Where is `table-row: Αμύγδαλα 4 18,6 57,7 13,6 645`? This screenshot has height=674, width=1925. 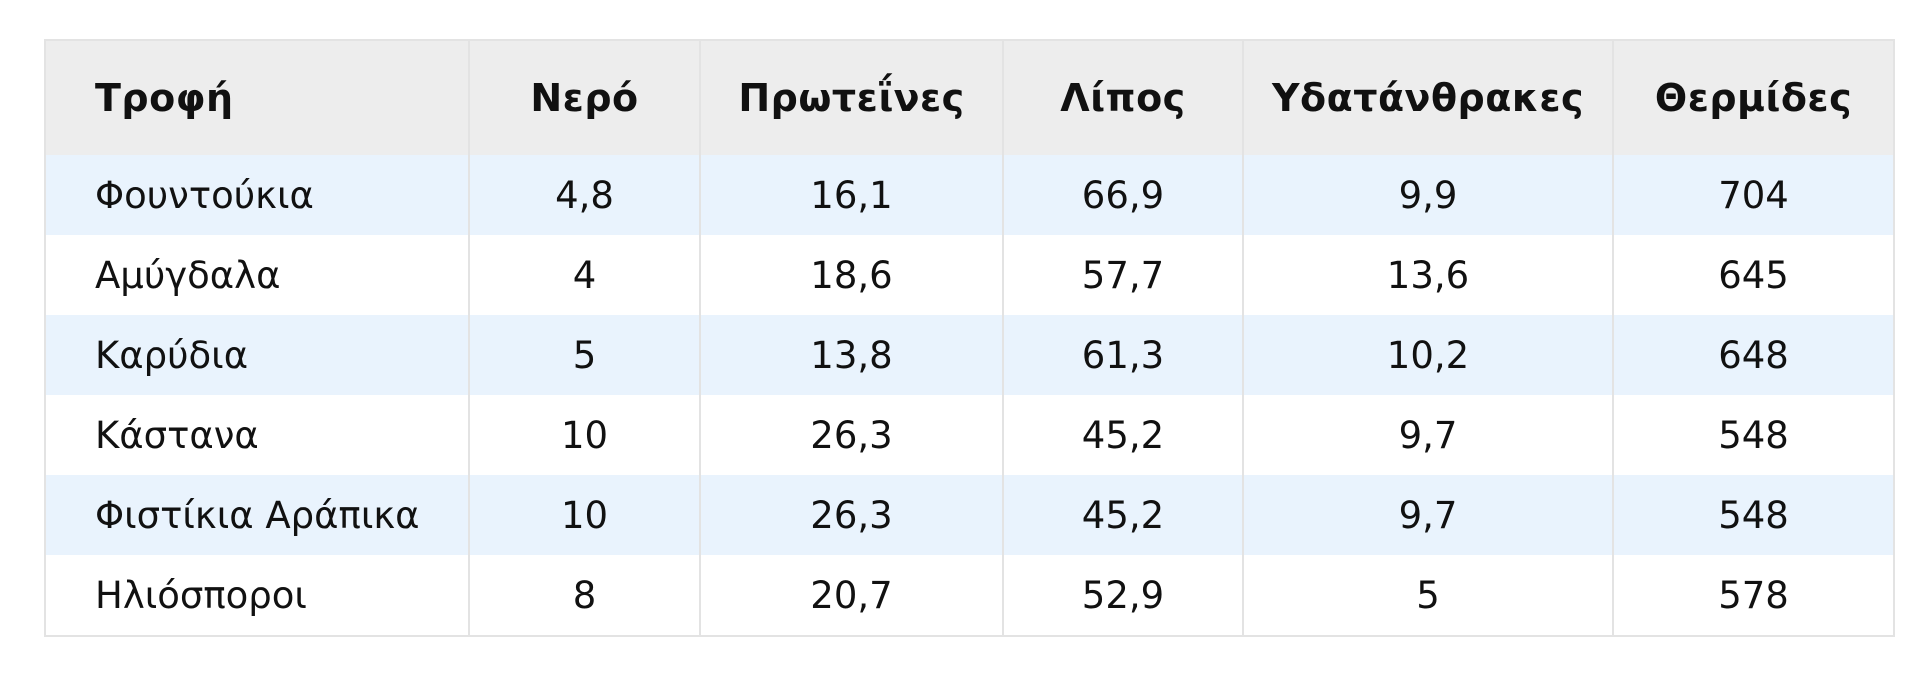
table-row: Αμύγδαλα 4 18,6 57,7 13,6 645 is located at coordinates (969, 275).